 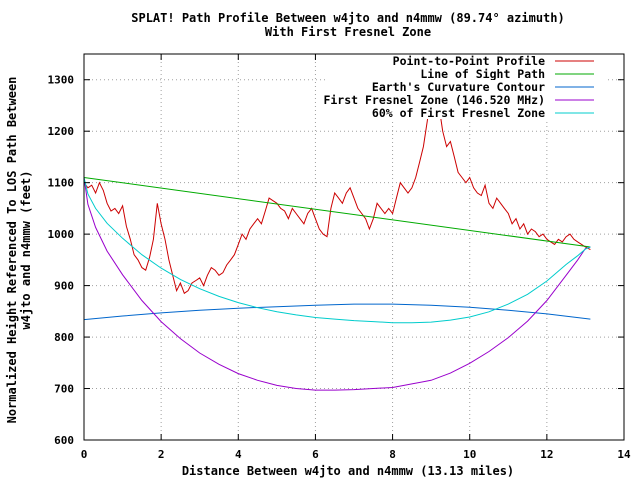 I want to click on x-tick-label: 4, so click(x=238, y=454).